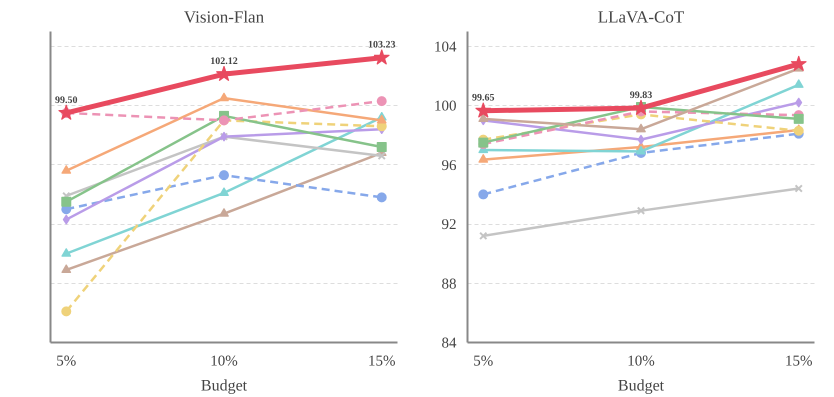  Describe the element at coordinates (641, 17) in the screenshot. I see `chart-title: LLaVA-CoT` at that location.